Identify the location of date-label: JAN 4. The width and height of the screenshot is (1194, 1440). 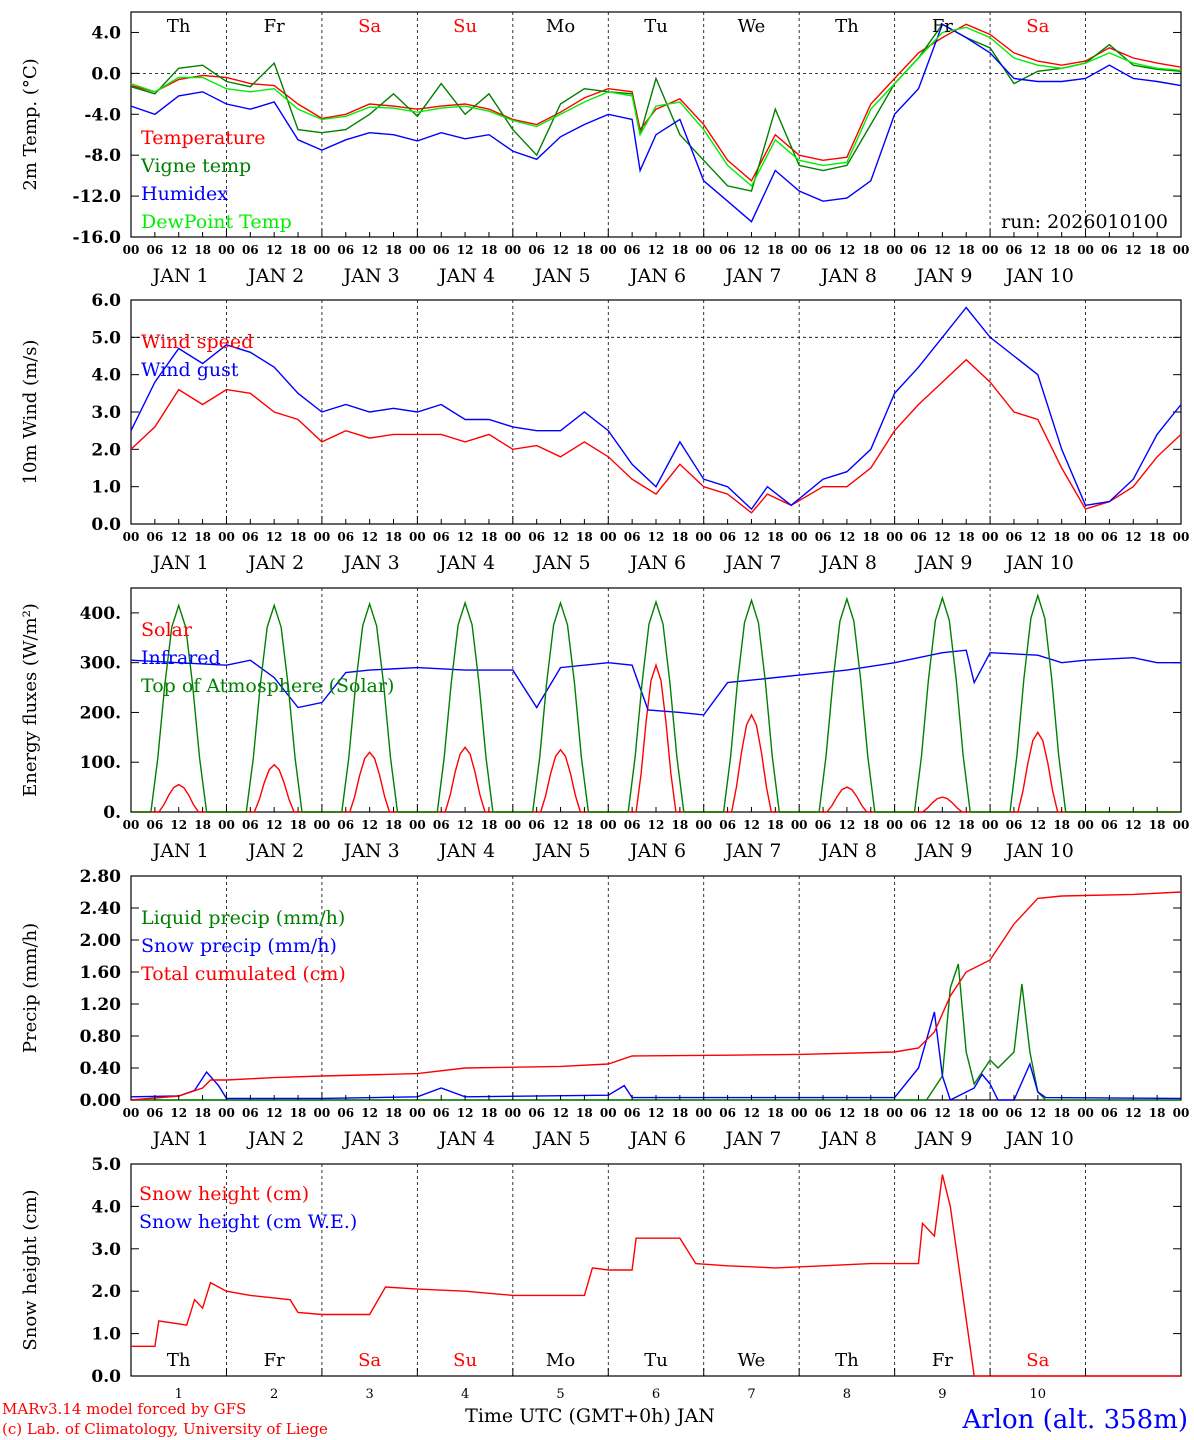
(466, 851).